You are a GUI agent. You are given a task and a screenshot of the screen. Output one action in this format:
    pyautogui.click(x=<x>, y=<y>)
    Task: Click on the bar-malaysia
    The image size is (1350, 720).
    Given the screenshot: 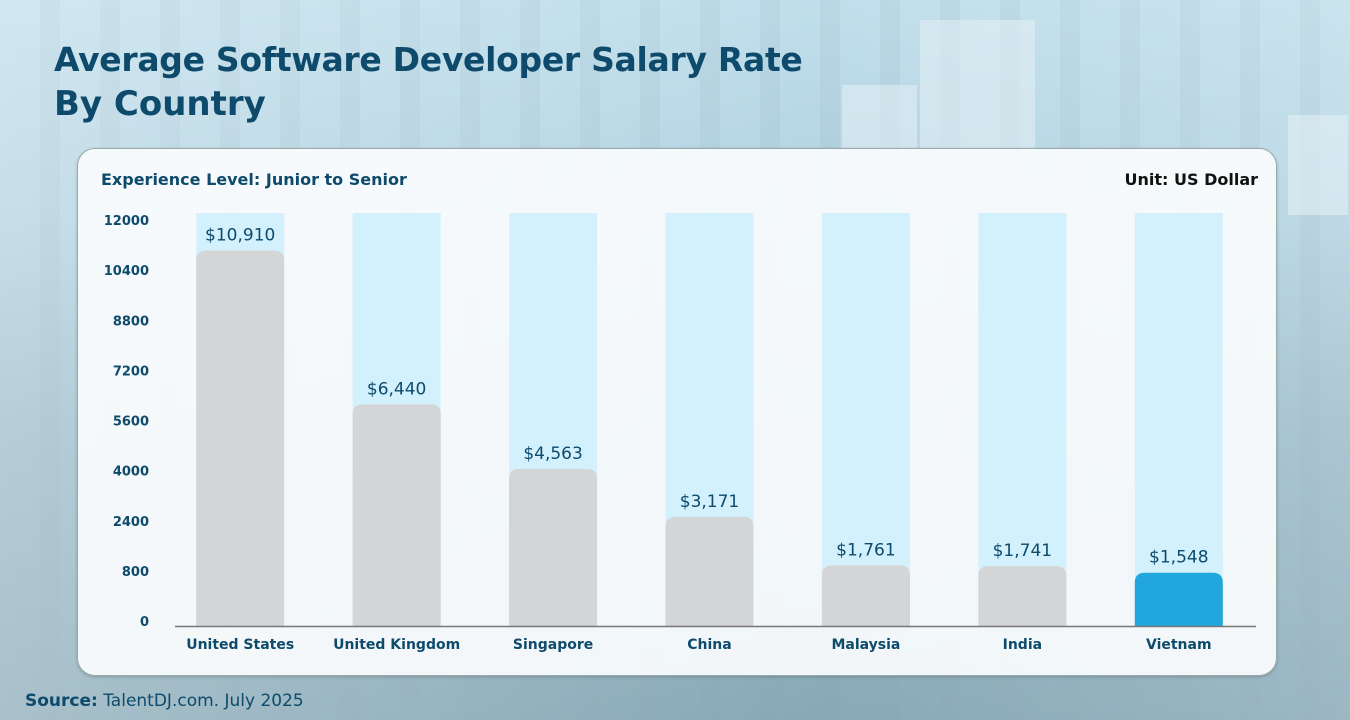 What is the action you would take?
    pyautogui.click(x=865, y=595)
    